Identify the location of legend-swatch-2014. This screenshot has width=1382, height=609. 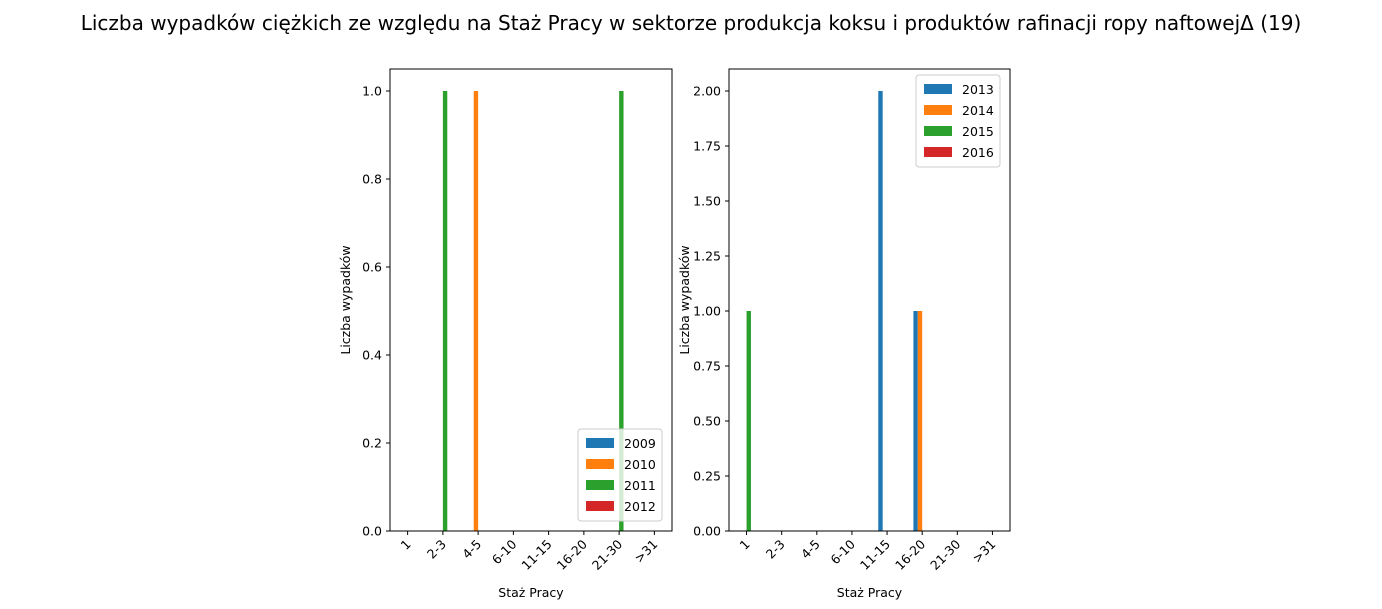
(938, 110).